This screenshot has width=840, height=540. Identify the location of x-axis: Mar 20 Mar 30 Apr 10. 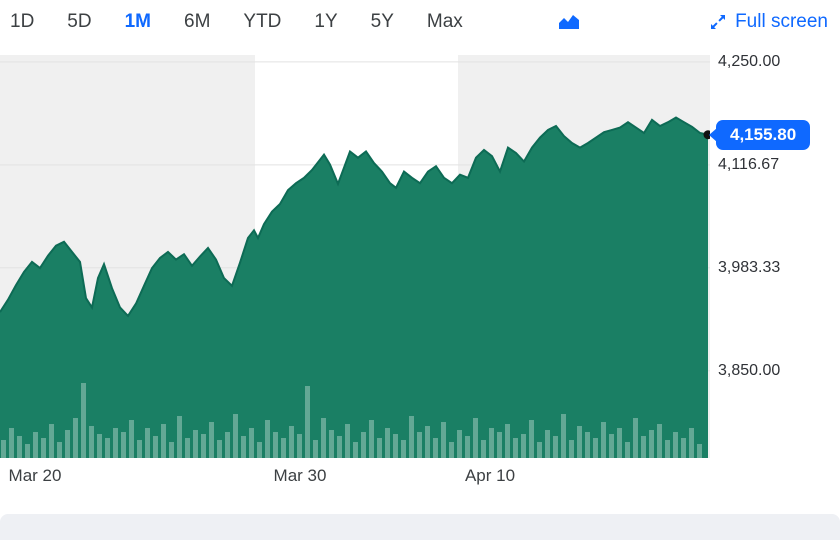
(355, 478).